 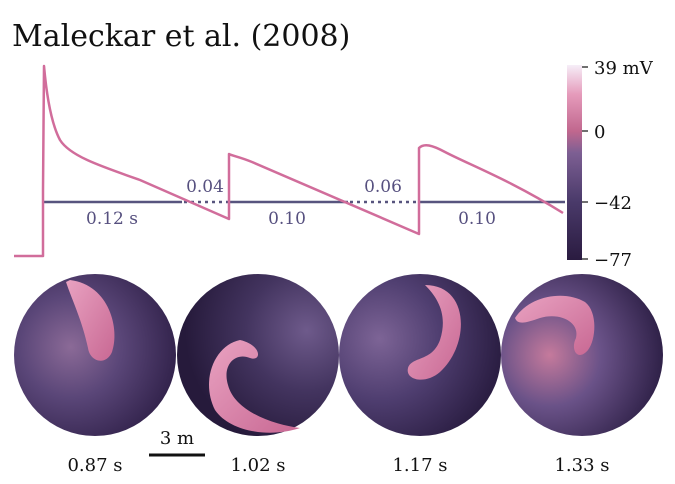 What do you see at coordinates (477, 219) in the screenshot?
I see `apd-label-3: 0.10` at bounding box center [477, 219].